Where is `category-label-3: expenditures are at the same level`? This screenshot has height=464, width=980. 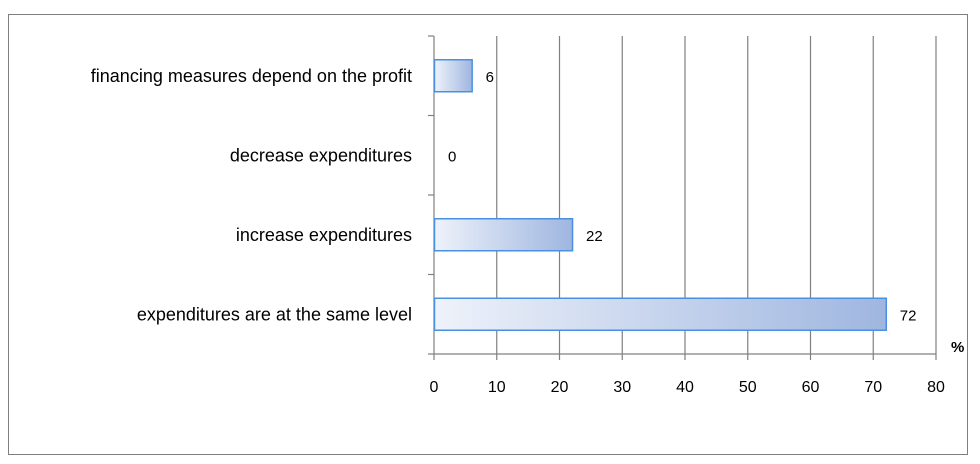 category-label-3: expenditures are at the same level is located at coordinates (274, 314).